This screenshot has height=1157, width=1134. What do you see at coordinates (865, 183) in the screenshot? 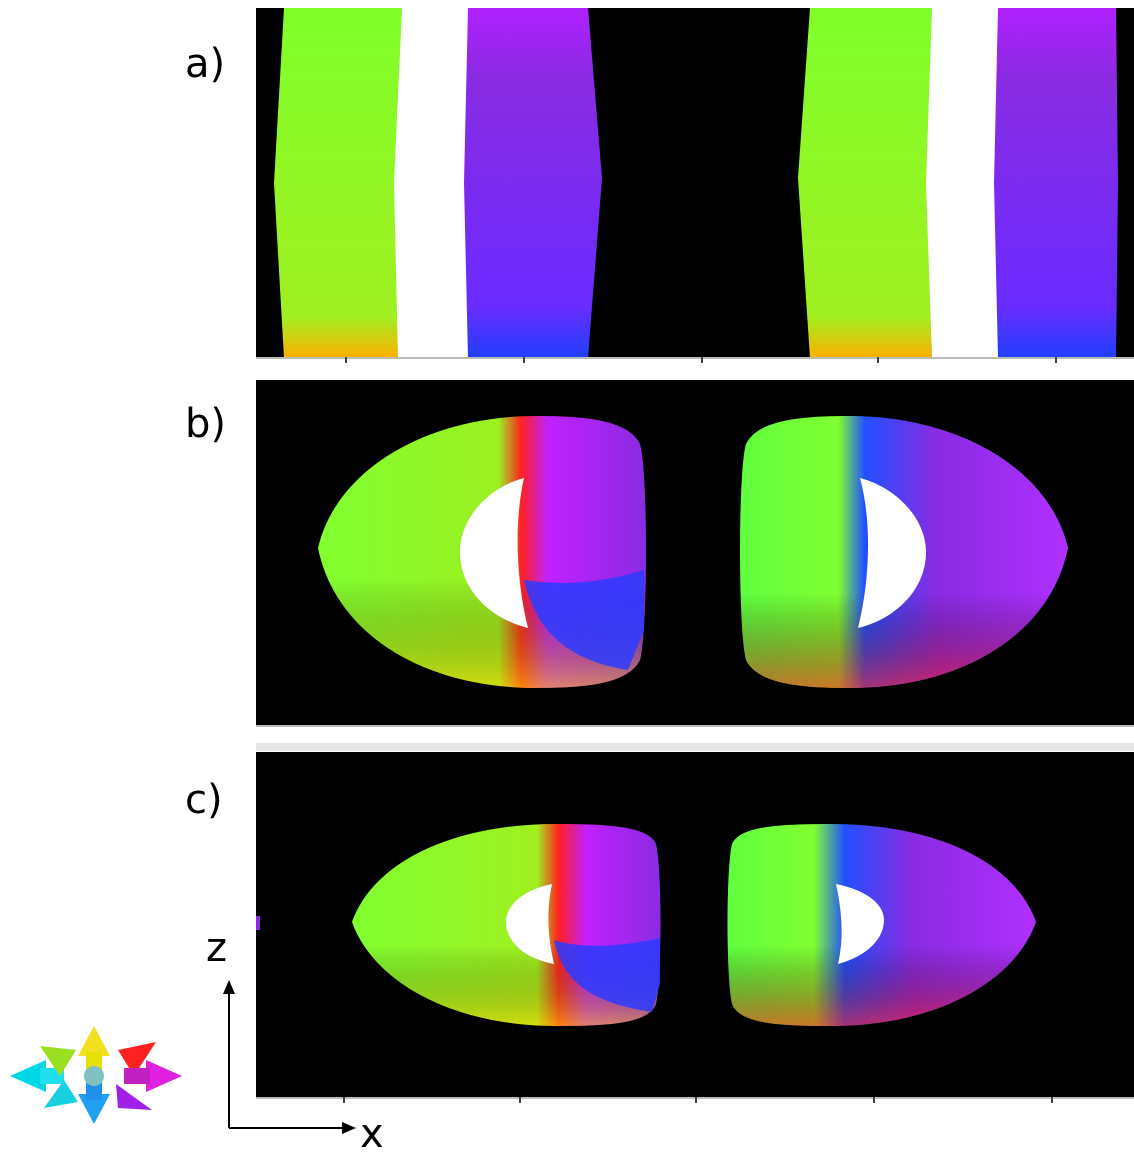
I see `domain-a-right-green` at bounding box center [865, 183].